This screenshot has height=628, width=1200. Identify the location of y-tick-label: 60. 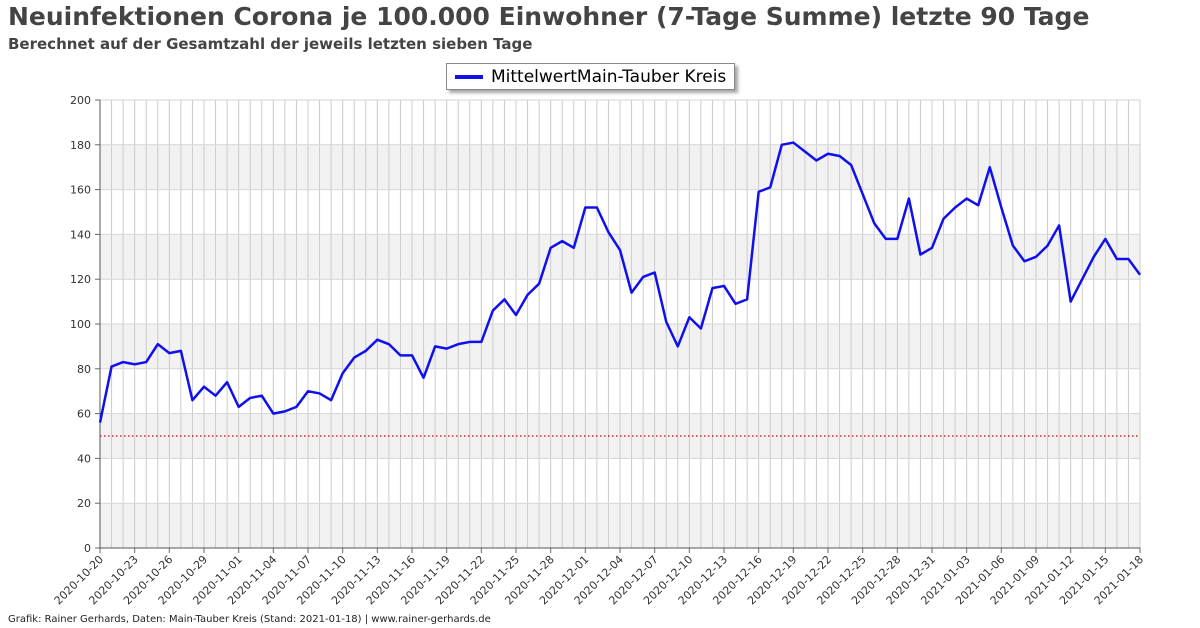
(84, 414).